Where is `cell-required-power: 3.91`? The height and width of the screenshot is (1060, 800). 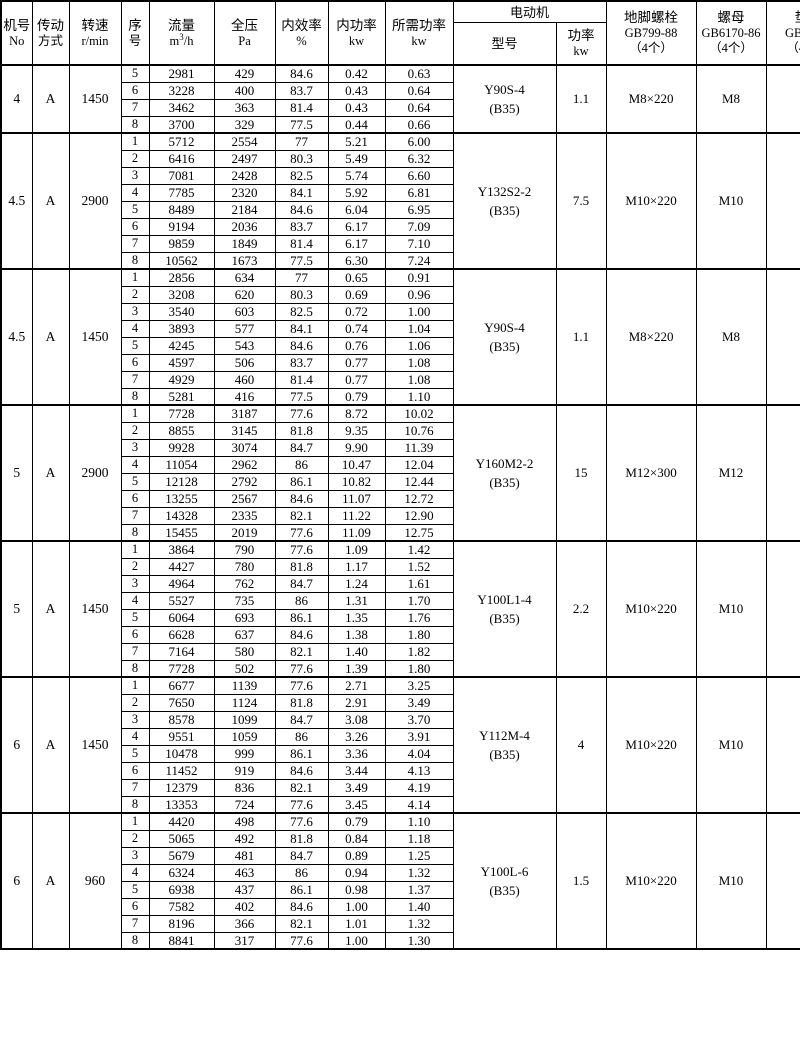
cell-required-power: 3.91 is located at coordinates (419, 736).